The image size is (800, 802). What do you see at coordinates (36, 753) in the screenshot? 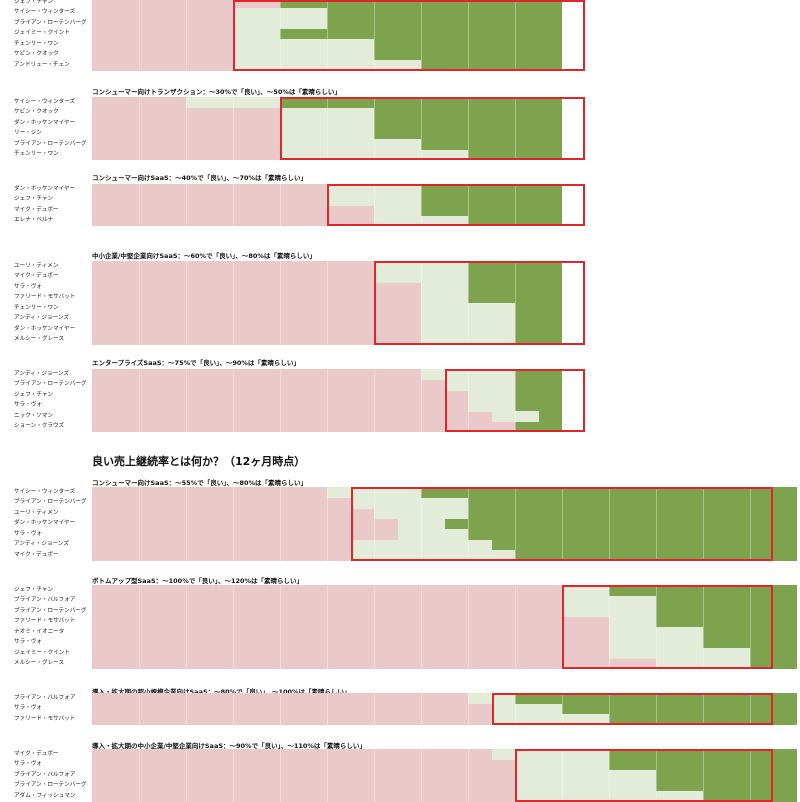
I see `row-label: マイク・デュボー` at bounding box center [36, 753].